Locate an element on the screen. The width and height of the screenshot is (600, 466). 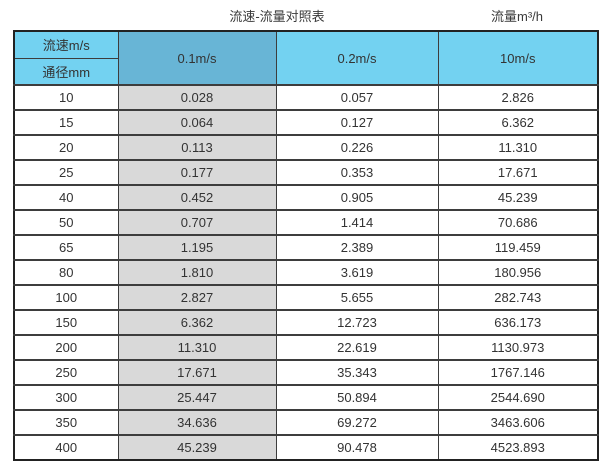
value-cell: 0.113 is located at coordinates (197, 147).